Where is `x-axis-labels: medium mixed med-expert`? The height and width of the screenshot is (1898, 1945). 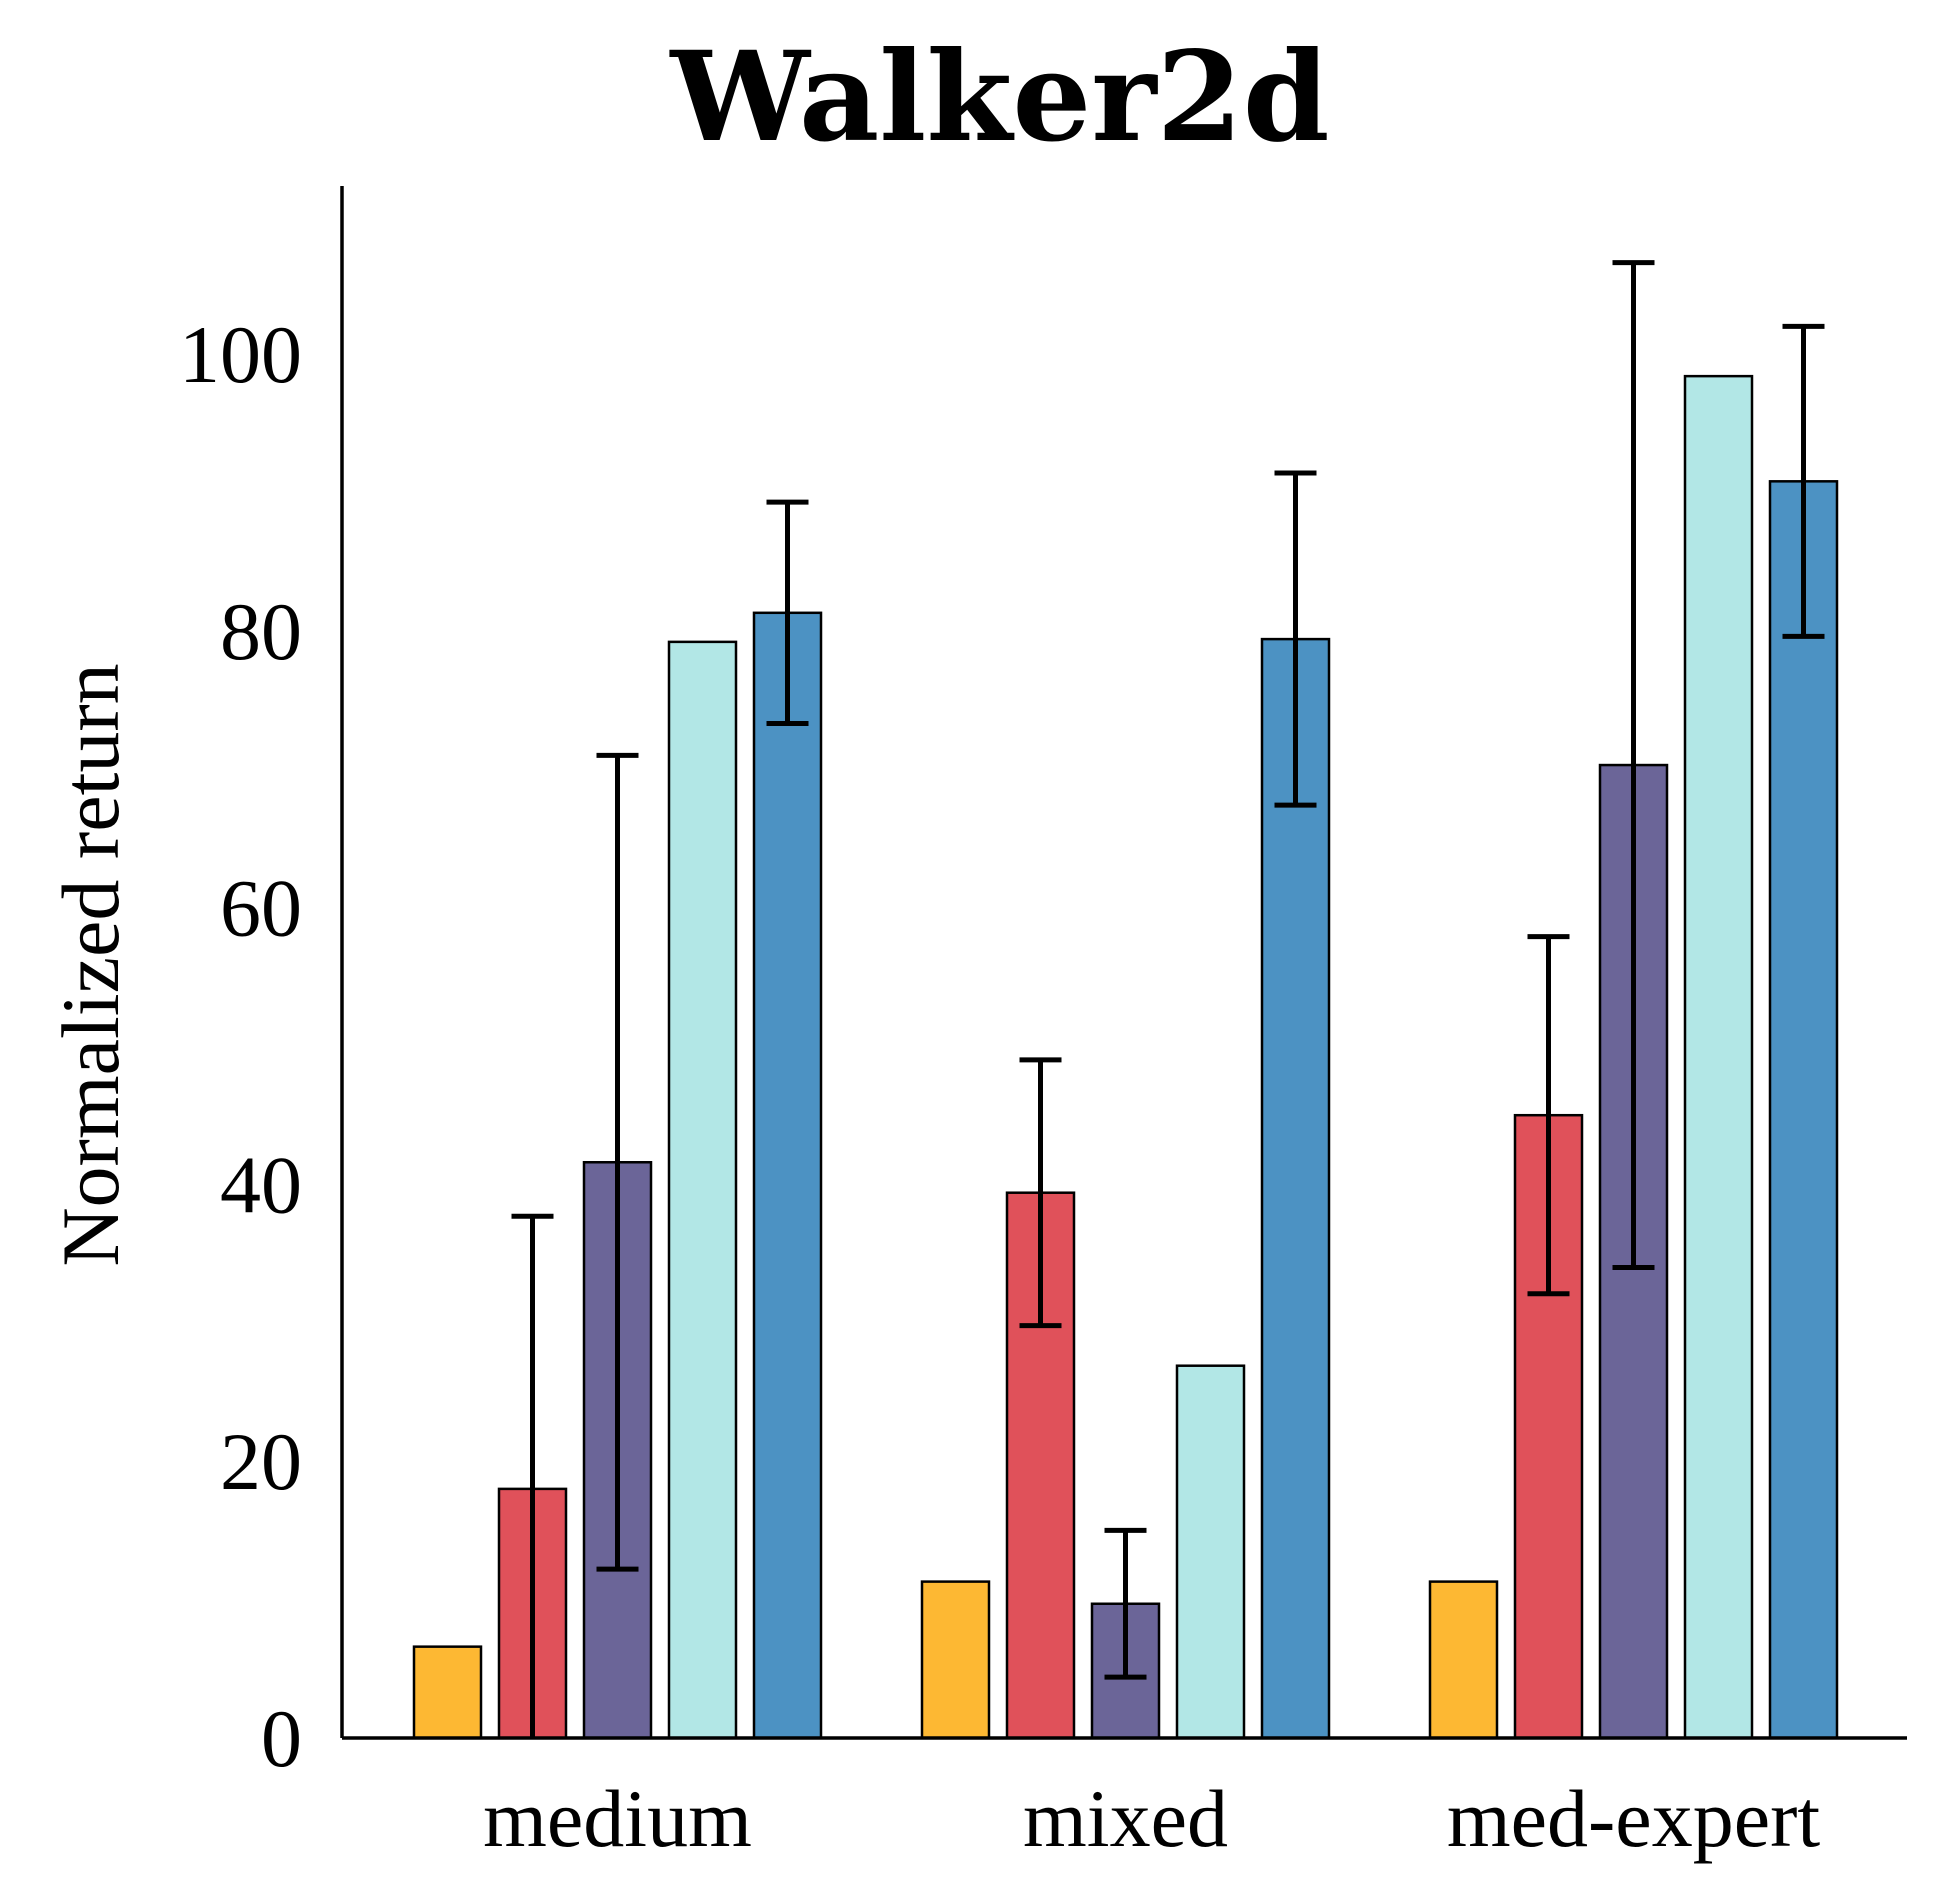 x-axis-labels: medium mixed med-expert is located at coordinates (1151, 1818).